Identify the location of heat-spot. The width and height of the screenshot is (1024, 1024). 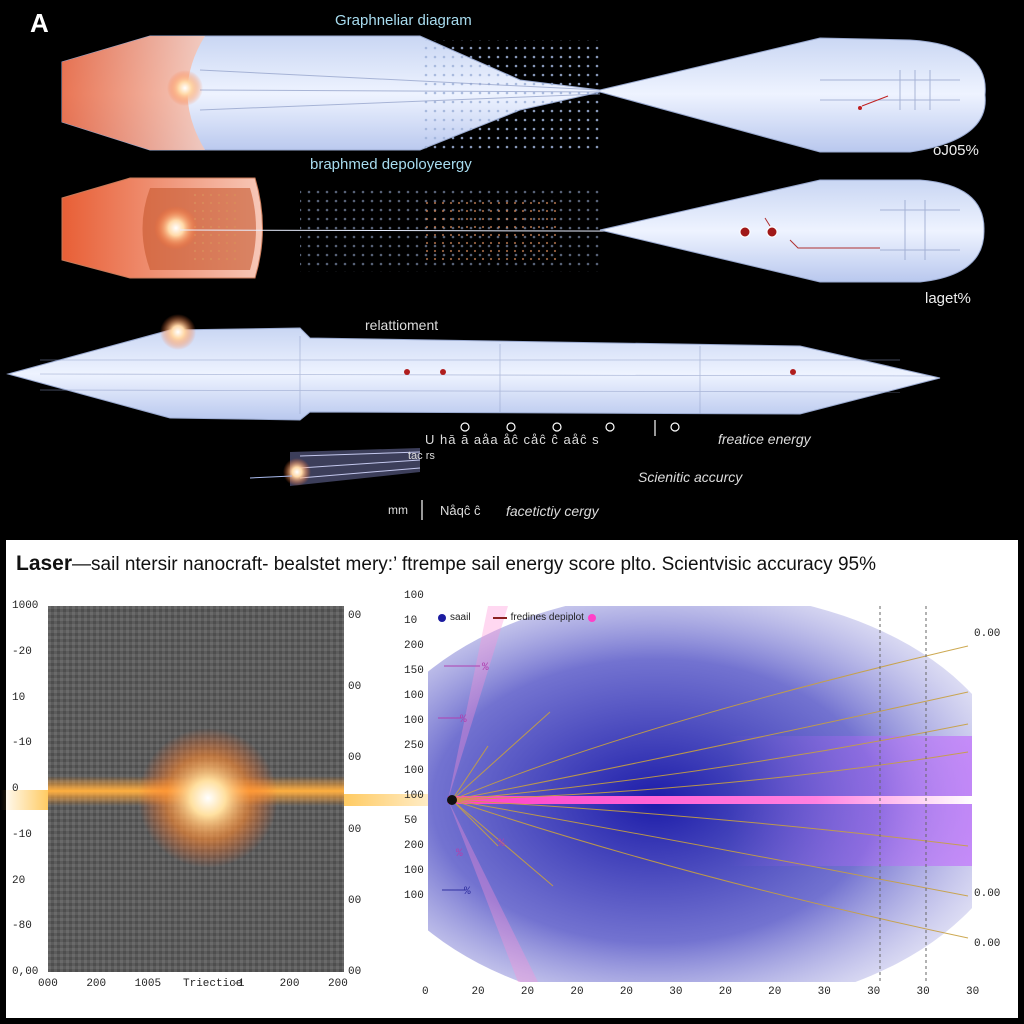
(208, 798).